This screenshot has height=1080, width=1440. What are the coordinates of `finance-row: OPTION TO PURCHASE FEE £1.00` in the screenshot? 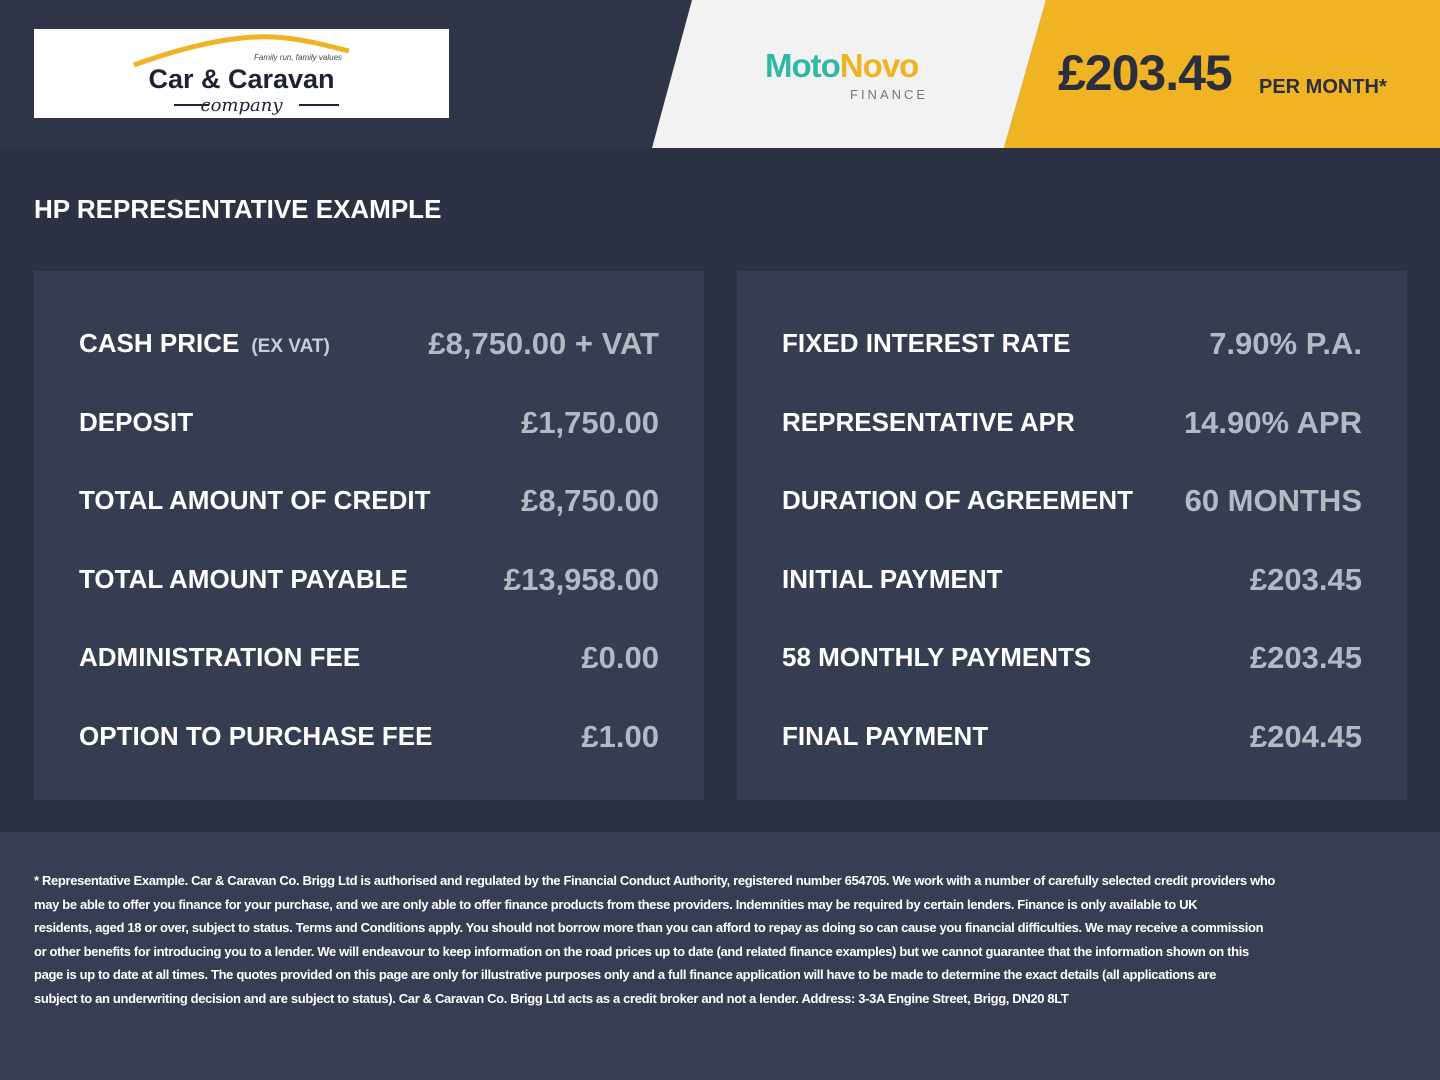 It's located at (369, 740).